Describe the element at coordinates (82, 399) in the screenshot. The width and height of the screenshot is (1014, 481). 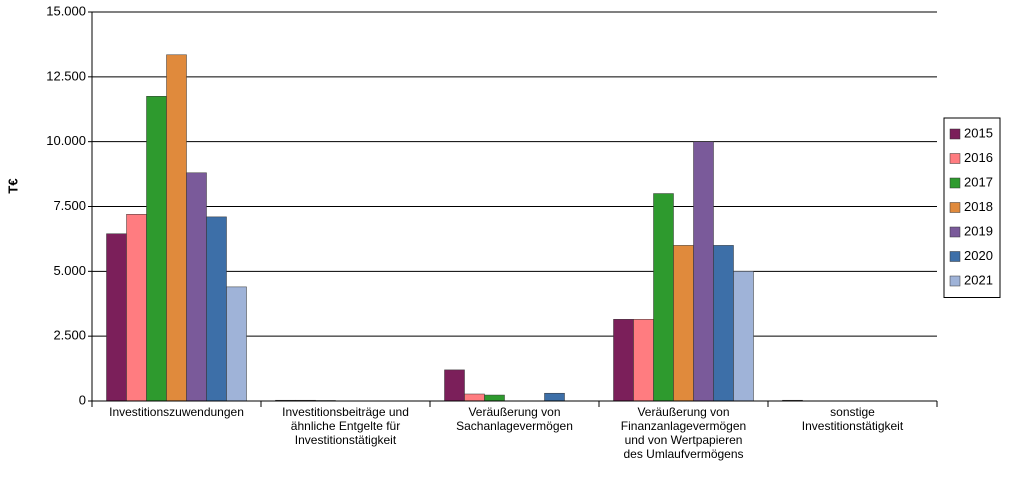
I see `y-tick-label: 0` at that location.